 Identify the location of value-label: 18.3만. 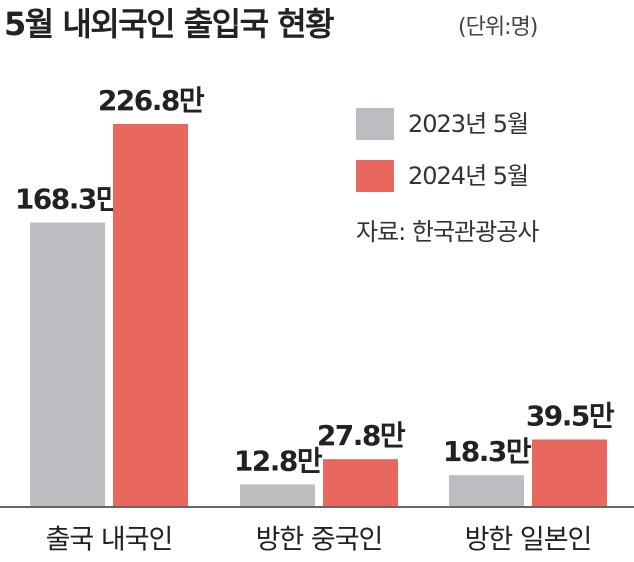
(487, 451).